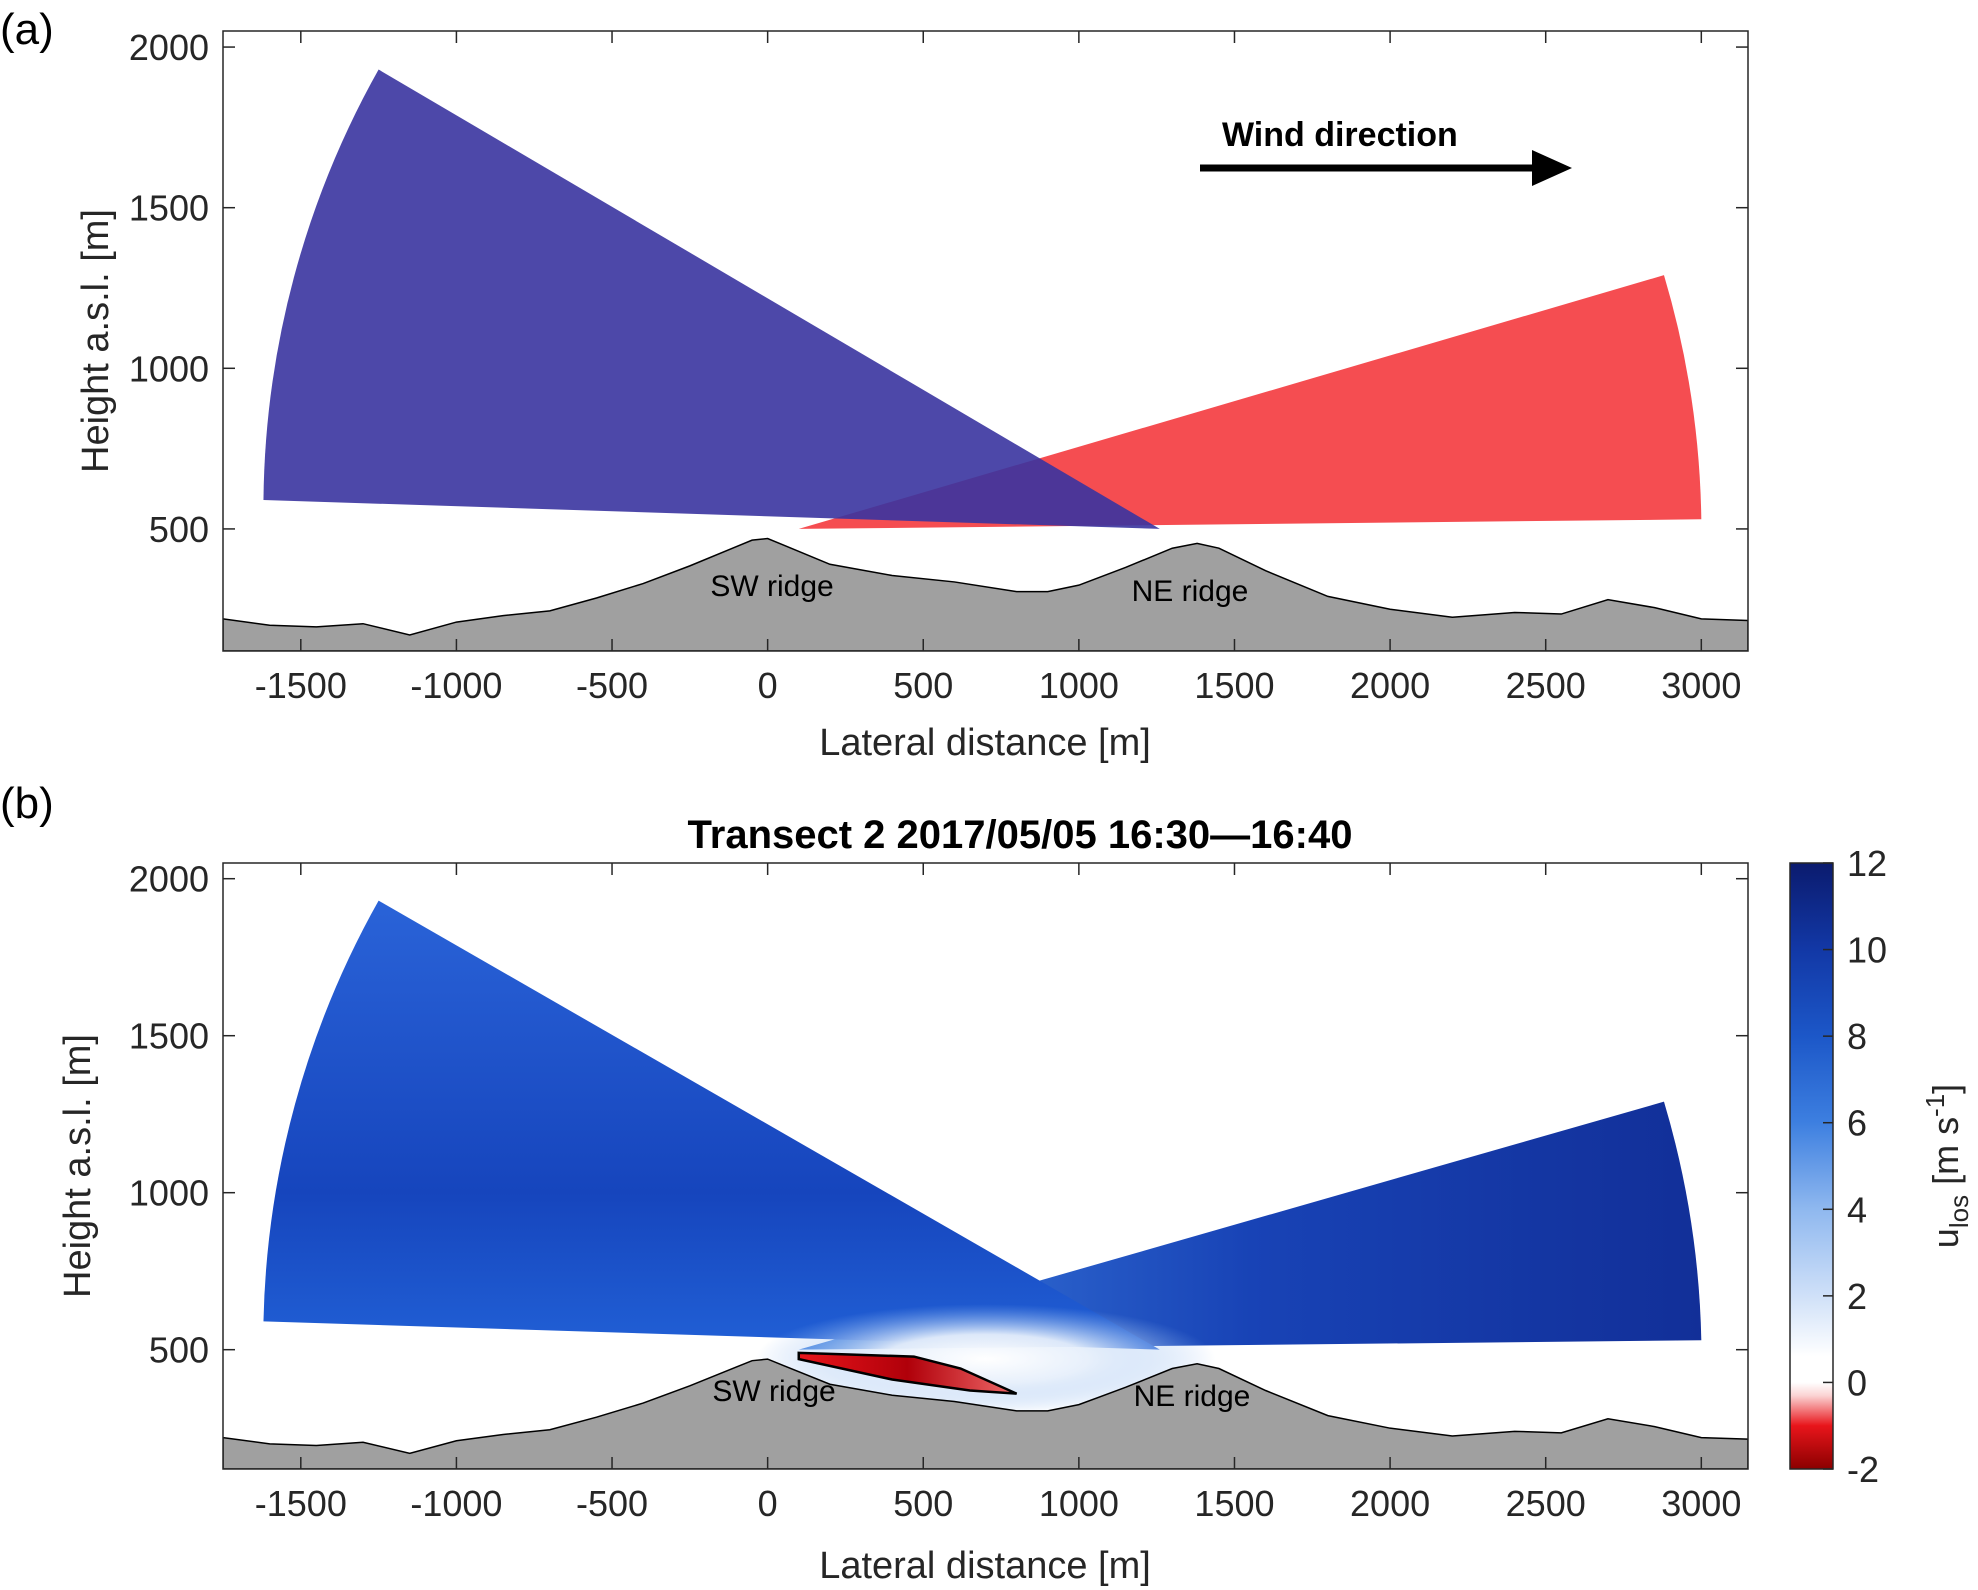 Image resolution: width=1978 pixels, height=1590 pixels. What do you see at coordinates (169, 47) in the screenshot?
I see `a-y-tick-label: 2000` at bounding box center [169, 47].